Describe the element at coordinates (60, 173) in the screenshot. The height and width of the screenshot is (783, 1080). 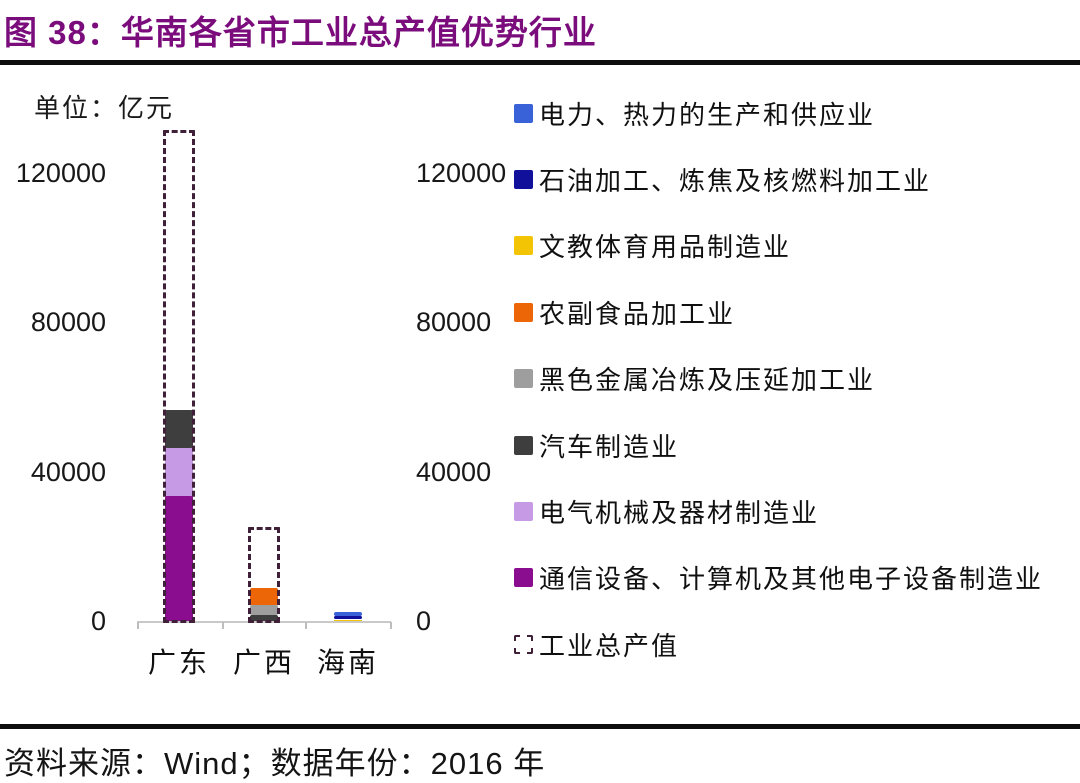
I see `y-tick-label-left: 120000` at that location.